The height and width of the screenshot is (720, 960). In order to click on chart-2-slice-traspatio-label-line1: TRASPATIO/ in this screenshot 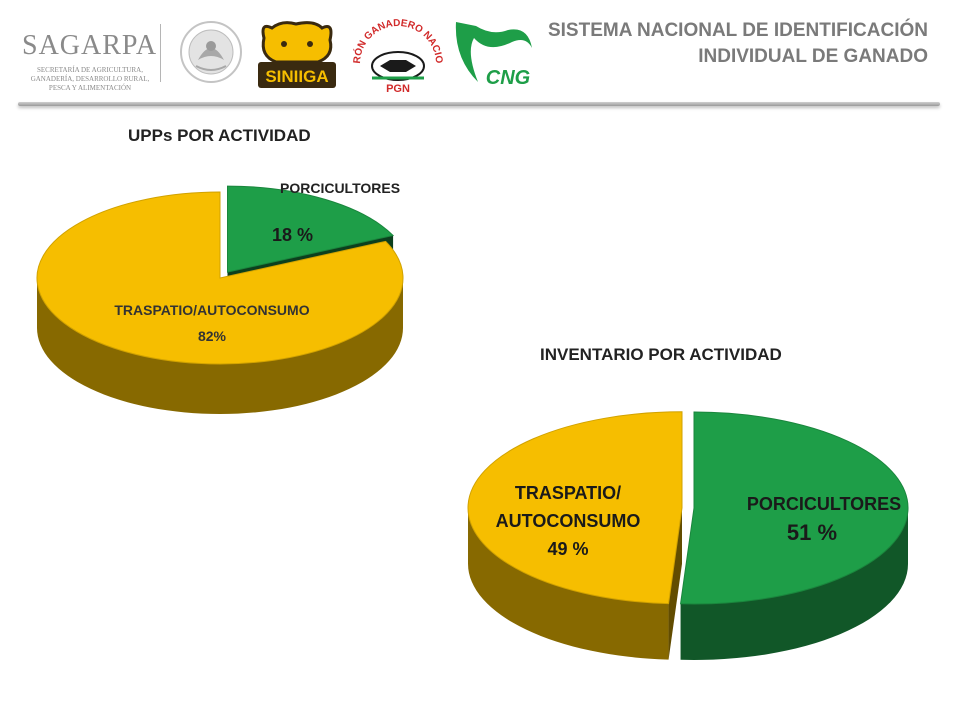, I will do `click(568, 493)`.